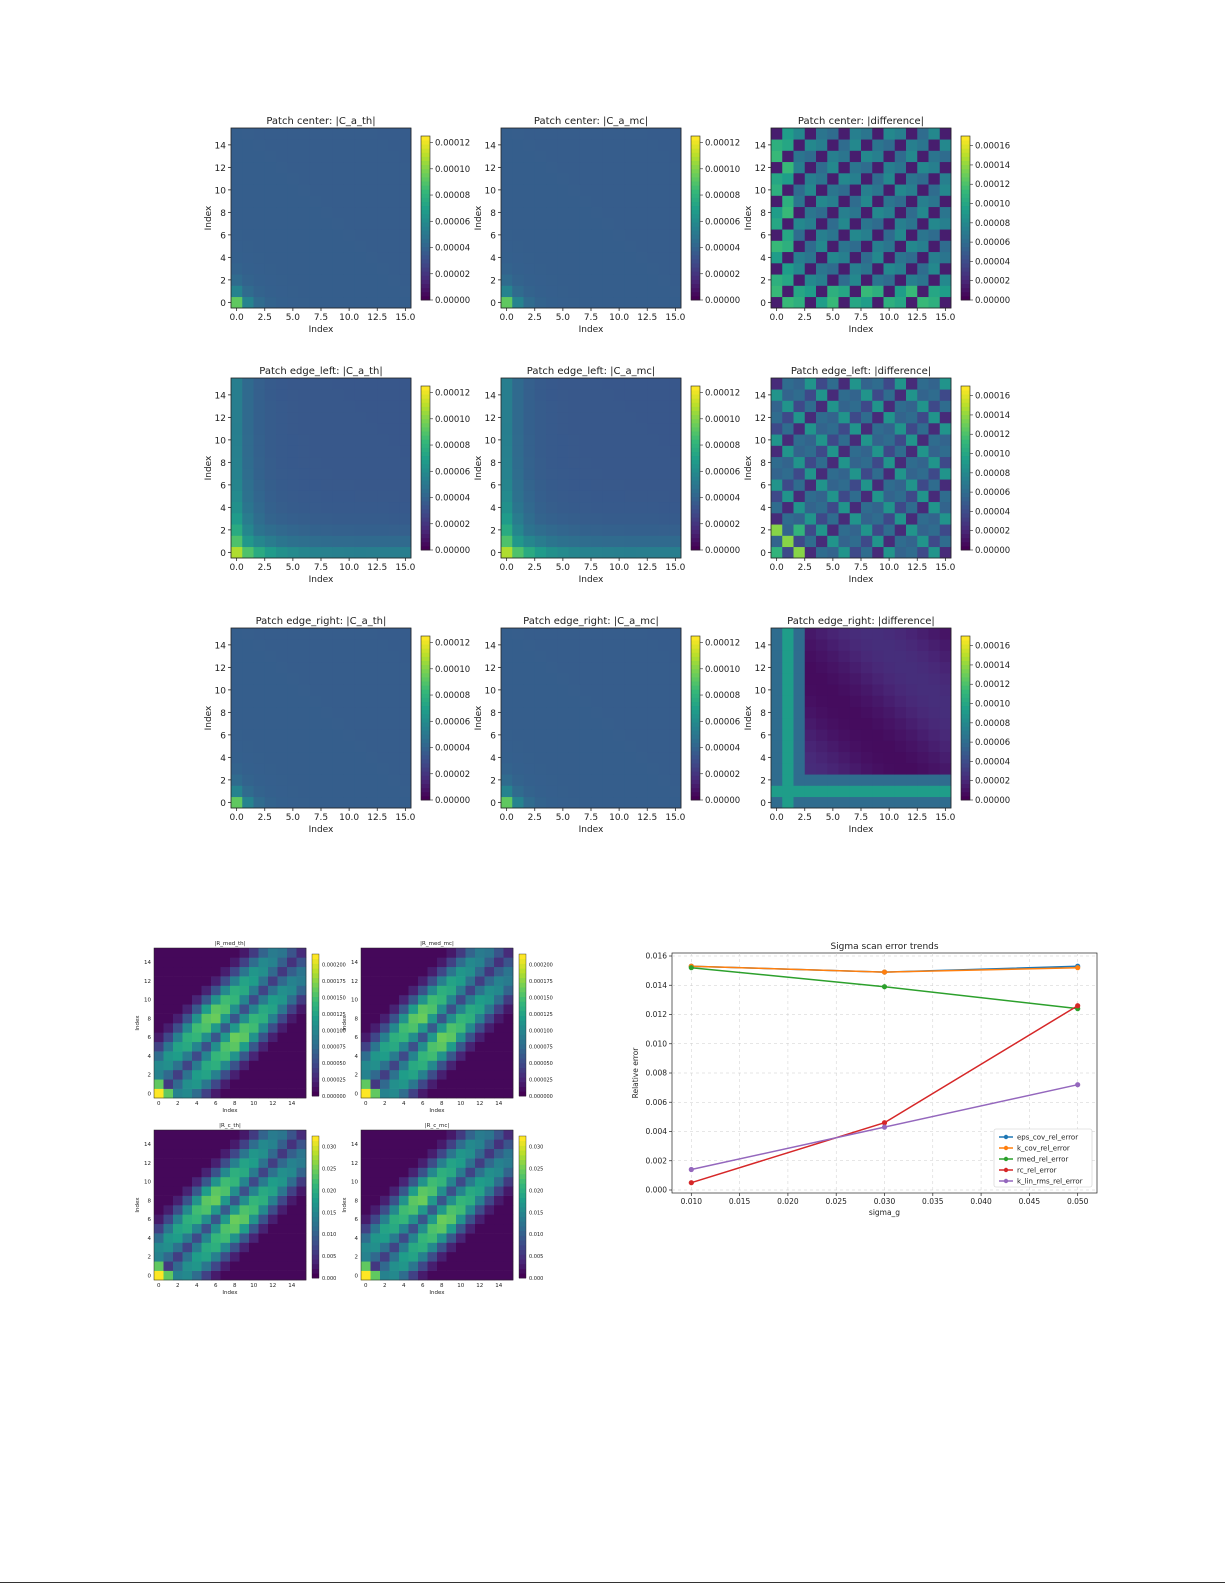 Image resolution: width=1225 pixels, height=1585 pixels. Describe the element at coordinates (329, 1235) in the screenshot. I see `colorbar-tick-label: 0.010` at that location.